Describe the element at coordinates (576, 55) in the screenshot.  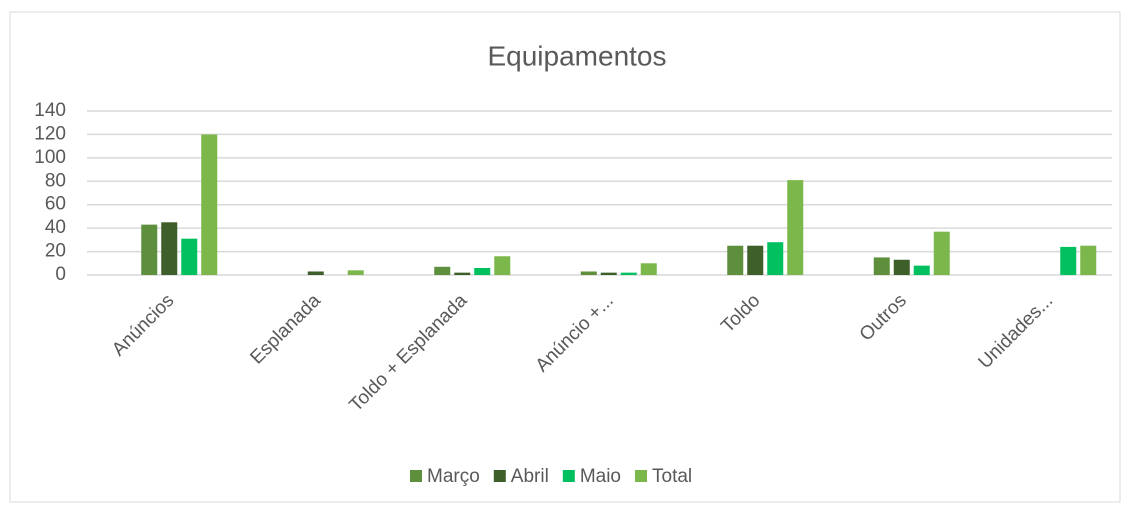
I see `chart-title: Equipamentos` at that location.